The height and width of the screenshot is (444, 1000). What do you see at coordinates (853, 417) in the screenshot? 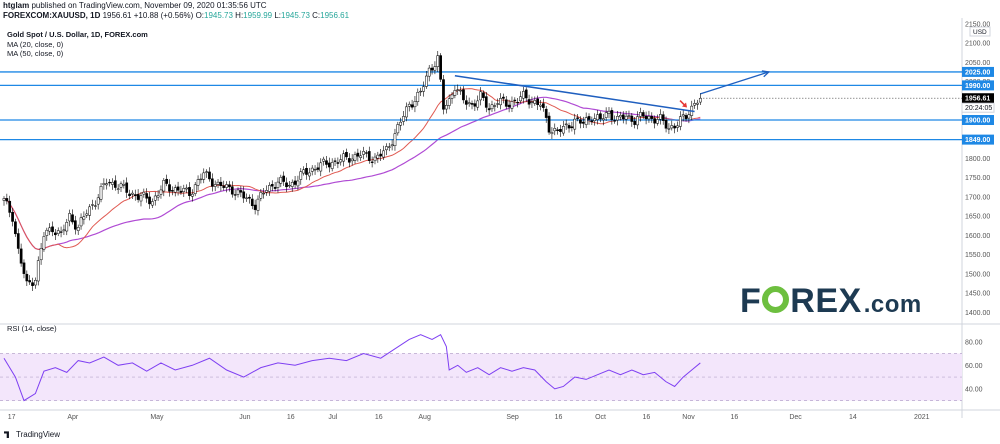
I see `time-tick-label: 14` at bounding box center [853, 417].